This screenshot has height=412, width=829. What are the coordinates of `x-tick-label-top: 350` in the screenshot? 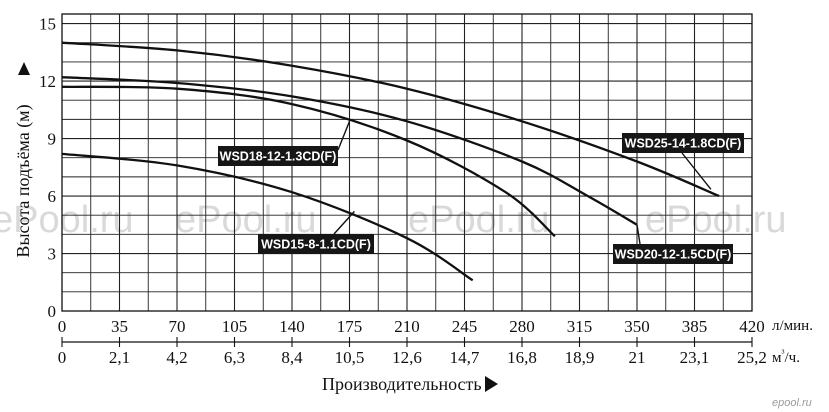 It's located at (637, 326).